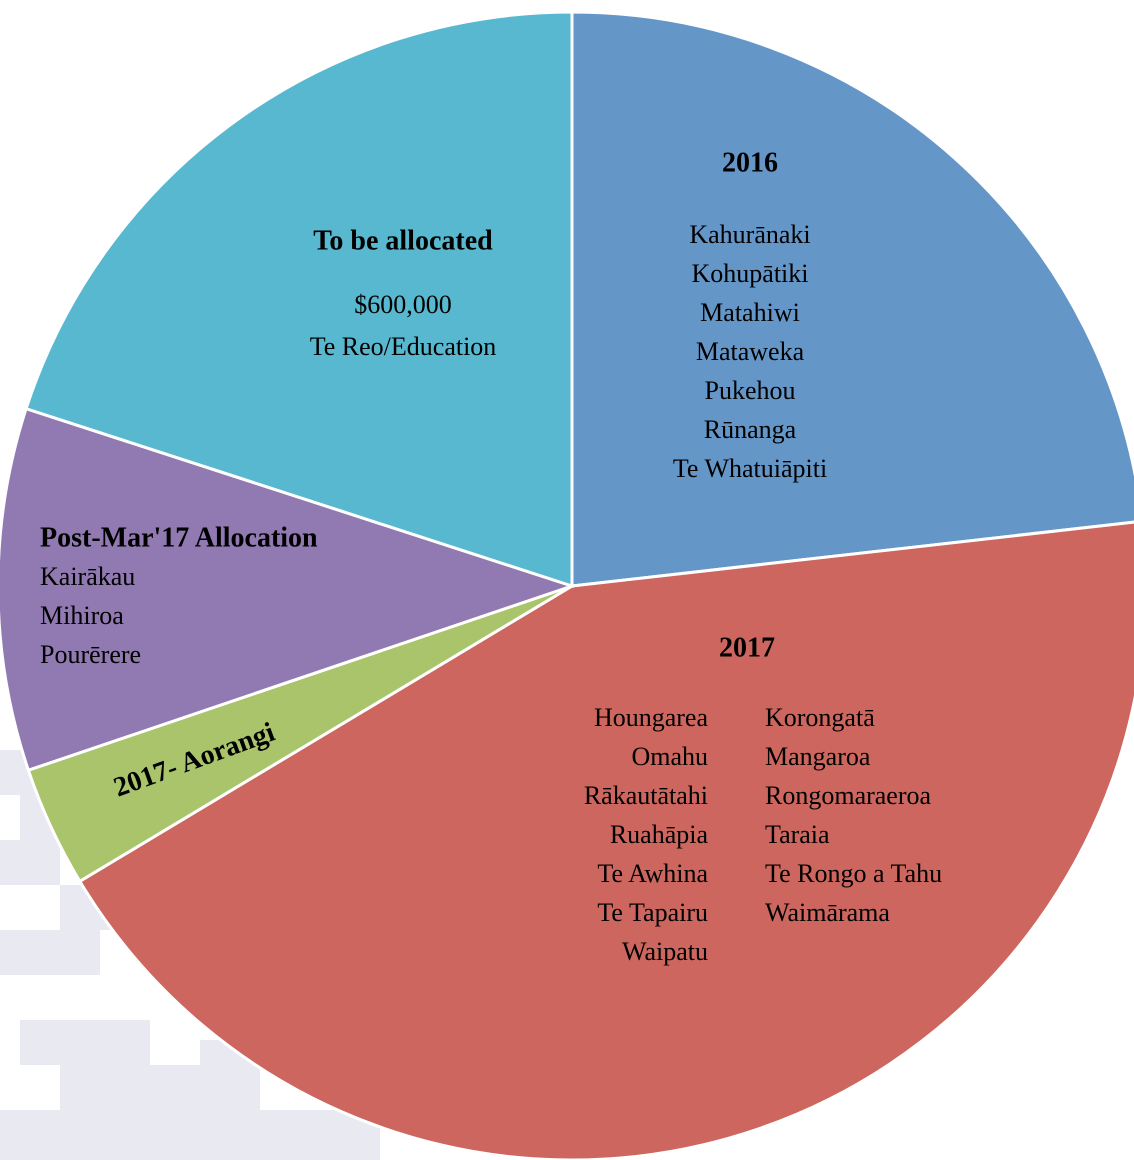 Image resolution: width=1134 pixels, height=1160 pixels. What do you see at coordinates (179, 537) in the screenshot?
I see `slice-label: Post-Mar'17 Allocation` at bounding box center [179, 537].